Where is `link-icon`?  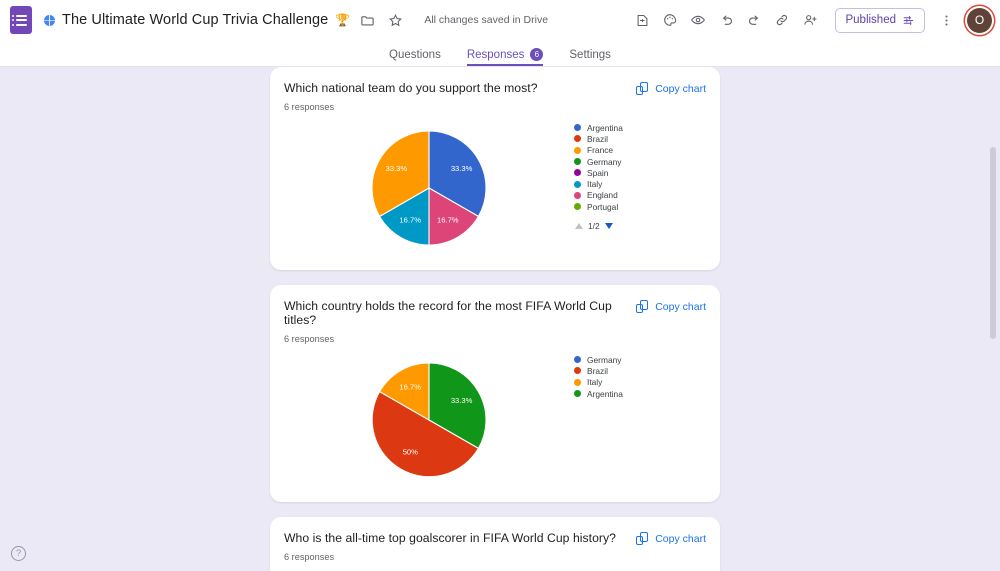 link-icon is located at coordinates (782, 20).